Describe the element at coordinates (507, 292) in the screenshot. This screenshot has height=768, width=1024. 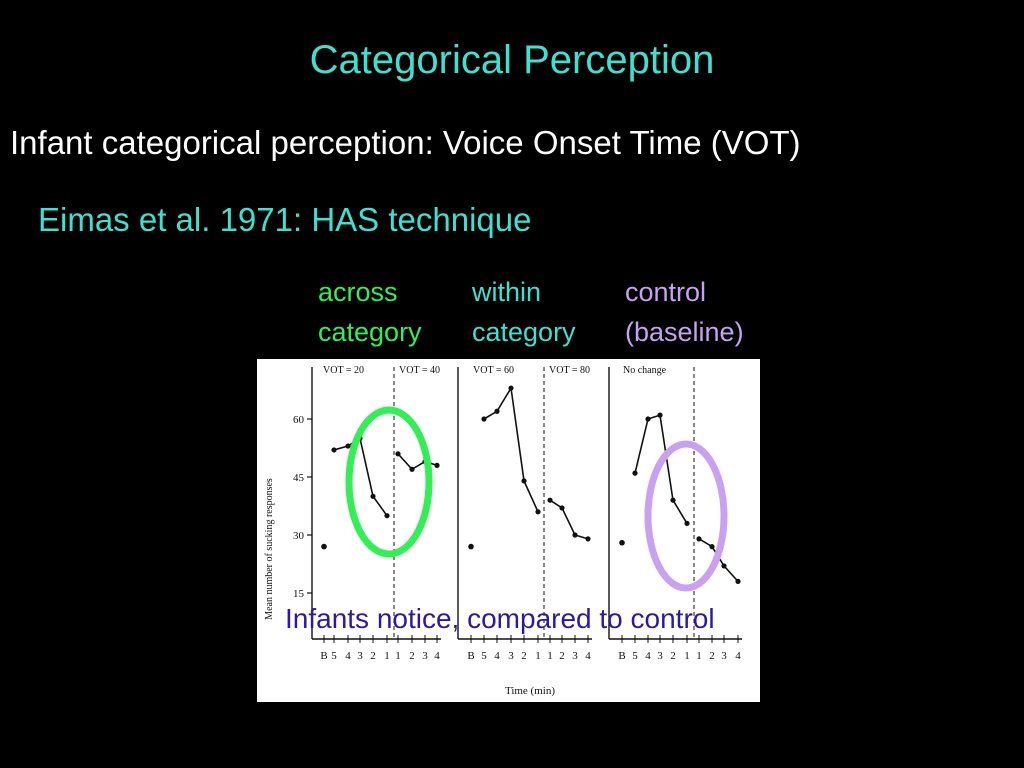
I see `label-within-line1: within` at that location.